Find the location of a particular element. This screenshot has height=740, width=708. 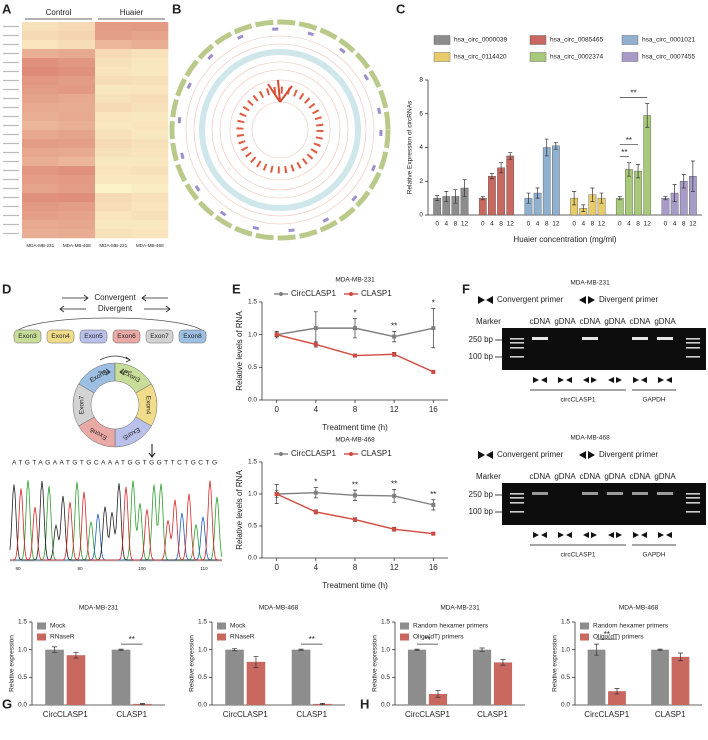

legend-label: CircCLASP1 is located at coordinates (313, 453).